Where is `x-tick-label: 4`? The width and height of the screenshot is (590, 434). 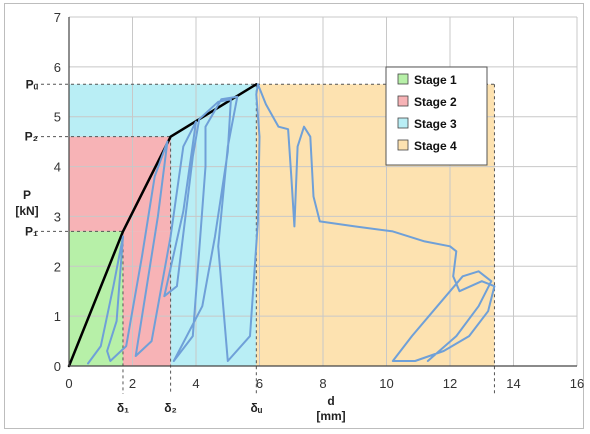 x-tick-label: 4 is located at coordinates (195, 383).